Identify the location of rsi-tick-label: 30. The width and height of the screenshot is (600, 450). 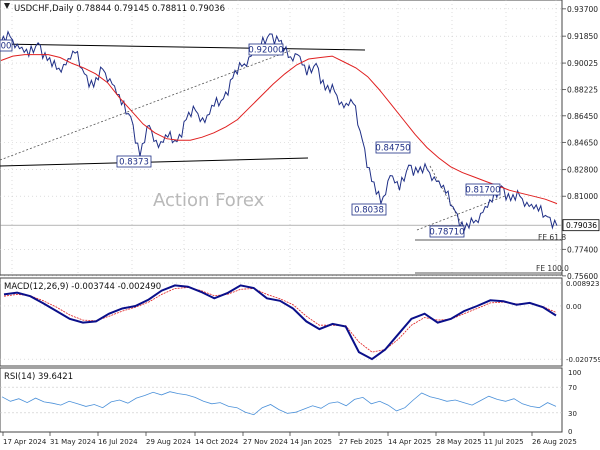
(572, 414).